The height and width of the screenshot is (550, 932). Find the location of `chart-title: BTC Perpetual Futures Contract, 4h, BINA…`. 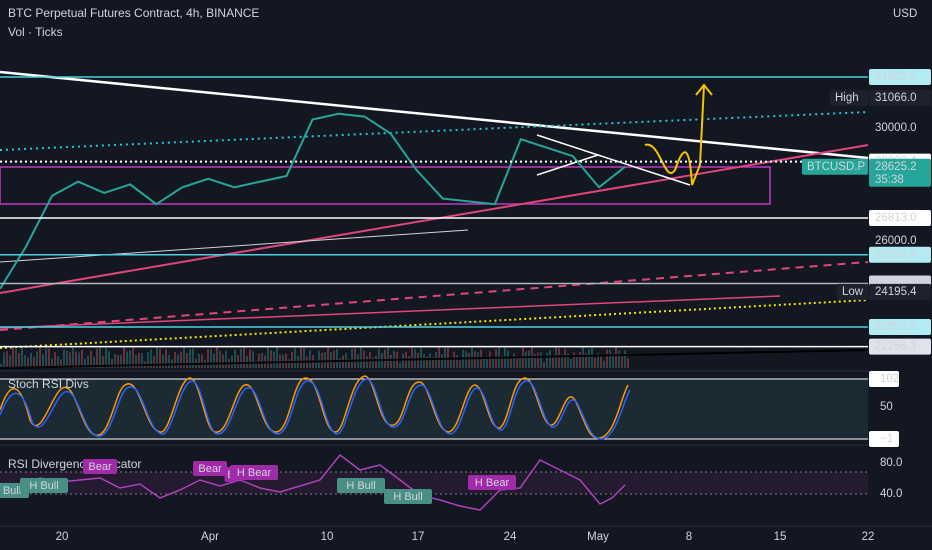

chart-title: BTC Perpetual Futures Contract, 4h, BINA… is located at coordinates (133, 13).